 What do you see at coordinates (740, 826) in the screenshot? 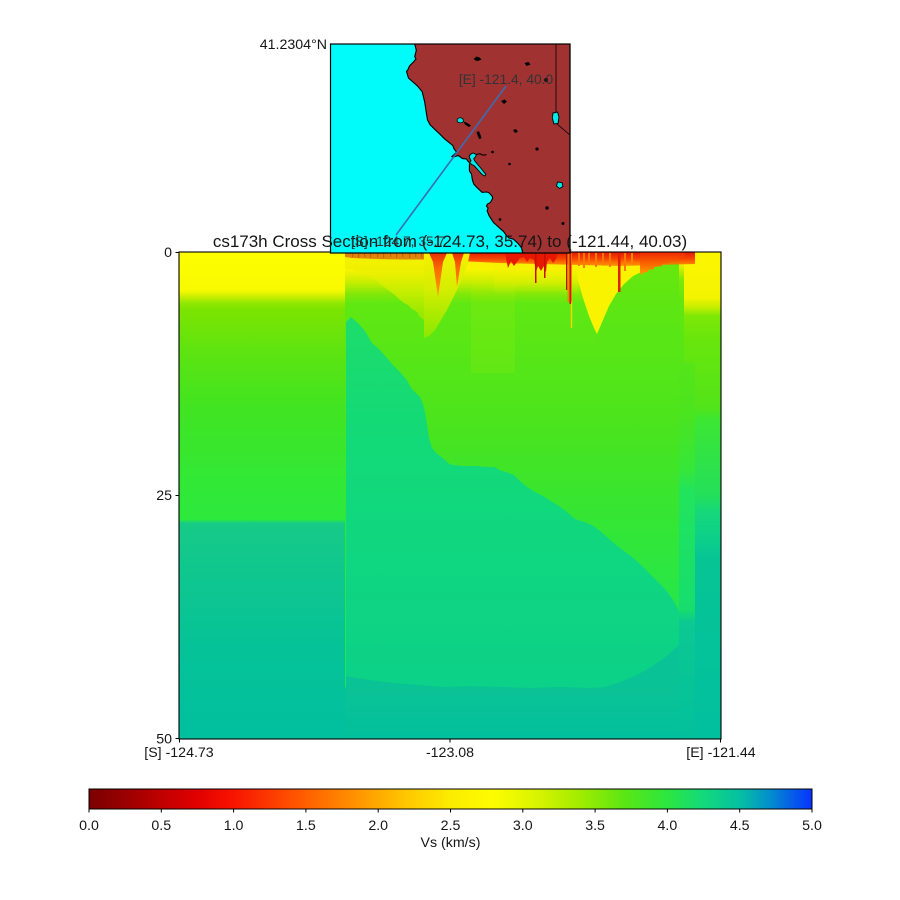
I see `svg-text: 4.5` at bounding box center [740, 826].